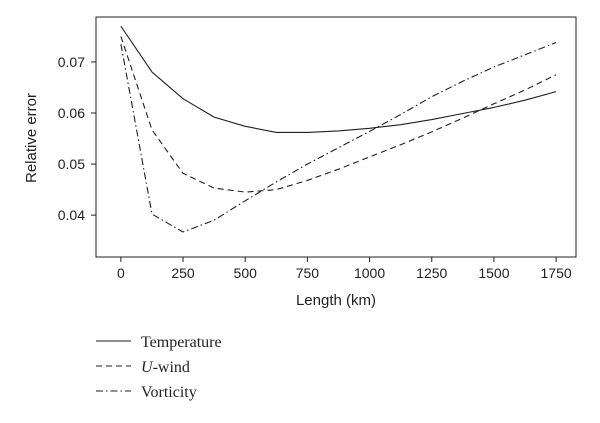  Describe the element at coordinates (336, 300) in the screenshot. I see `x-axis-label: Length (km)` at that location.